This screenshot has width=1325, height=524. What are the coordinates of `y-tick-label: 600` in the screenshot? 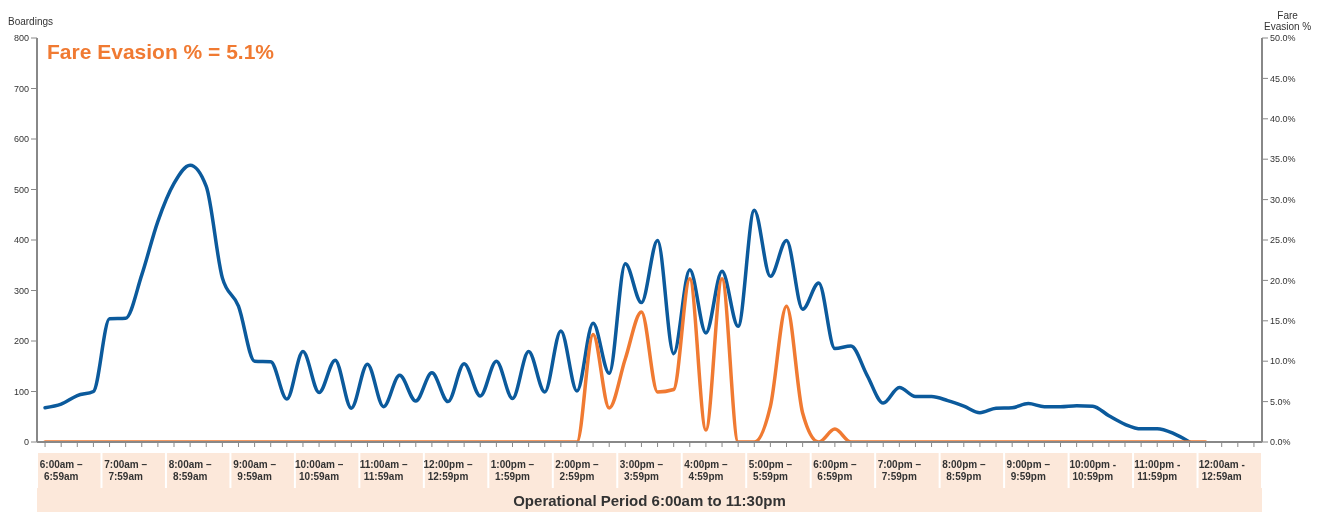 It's located at (21, 139).